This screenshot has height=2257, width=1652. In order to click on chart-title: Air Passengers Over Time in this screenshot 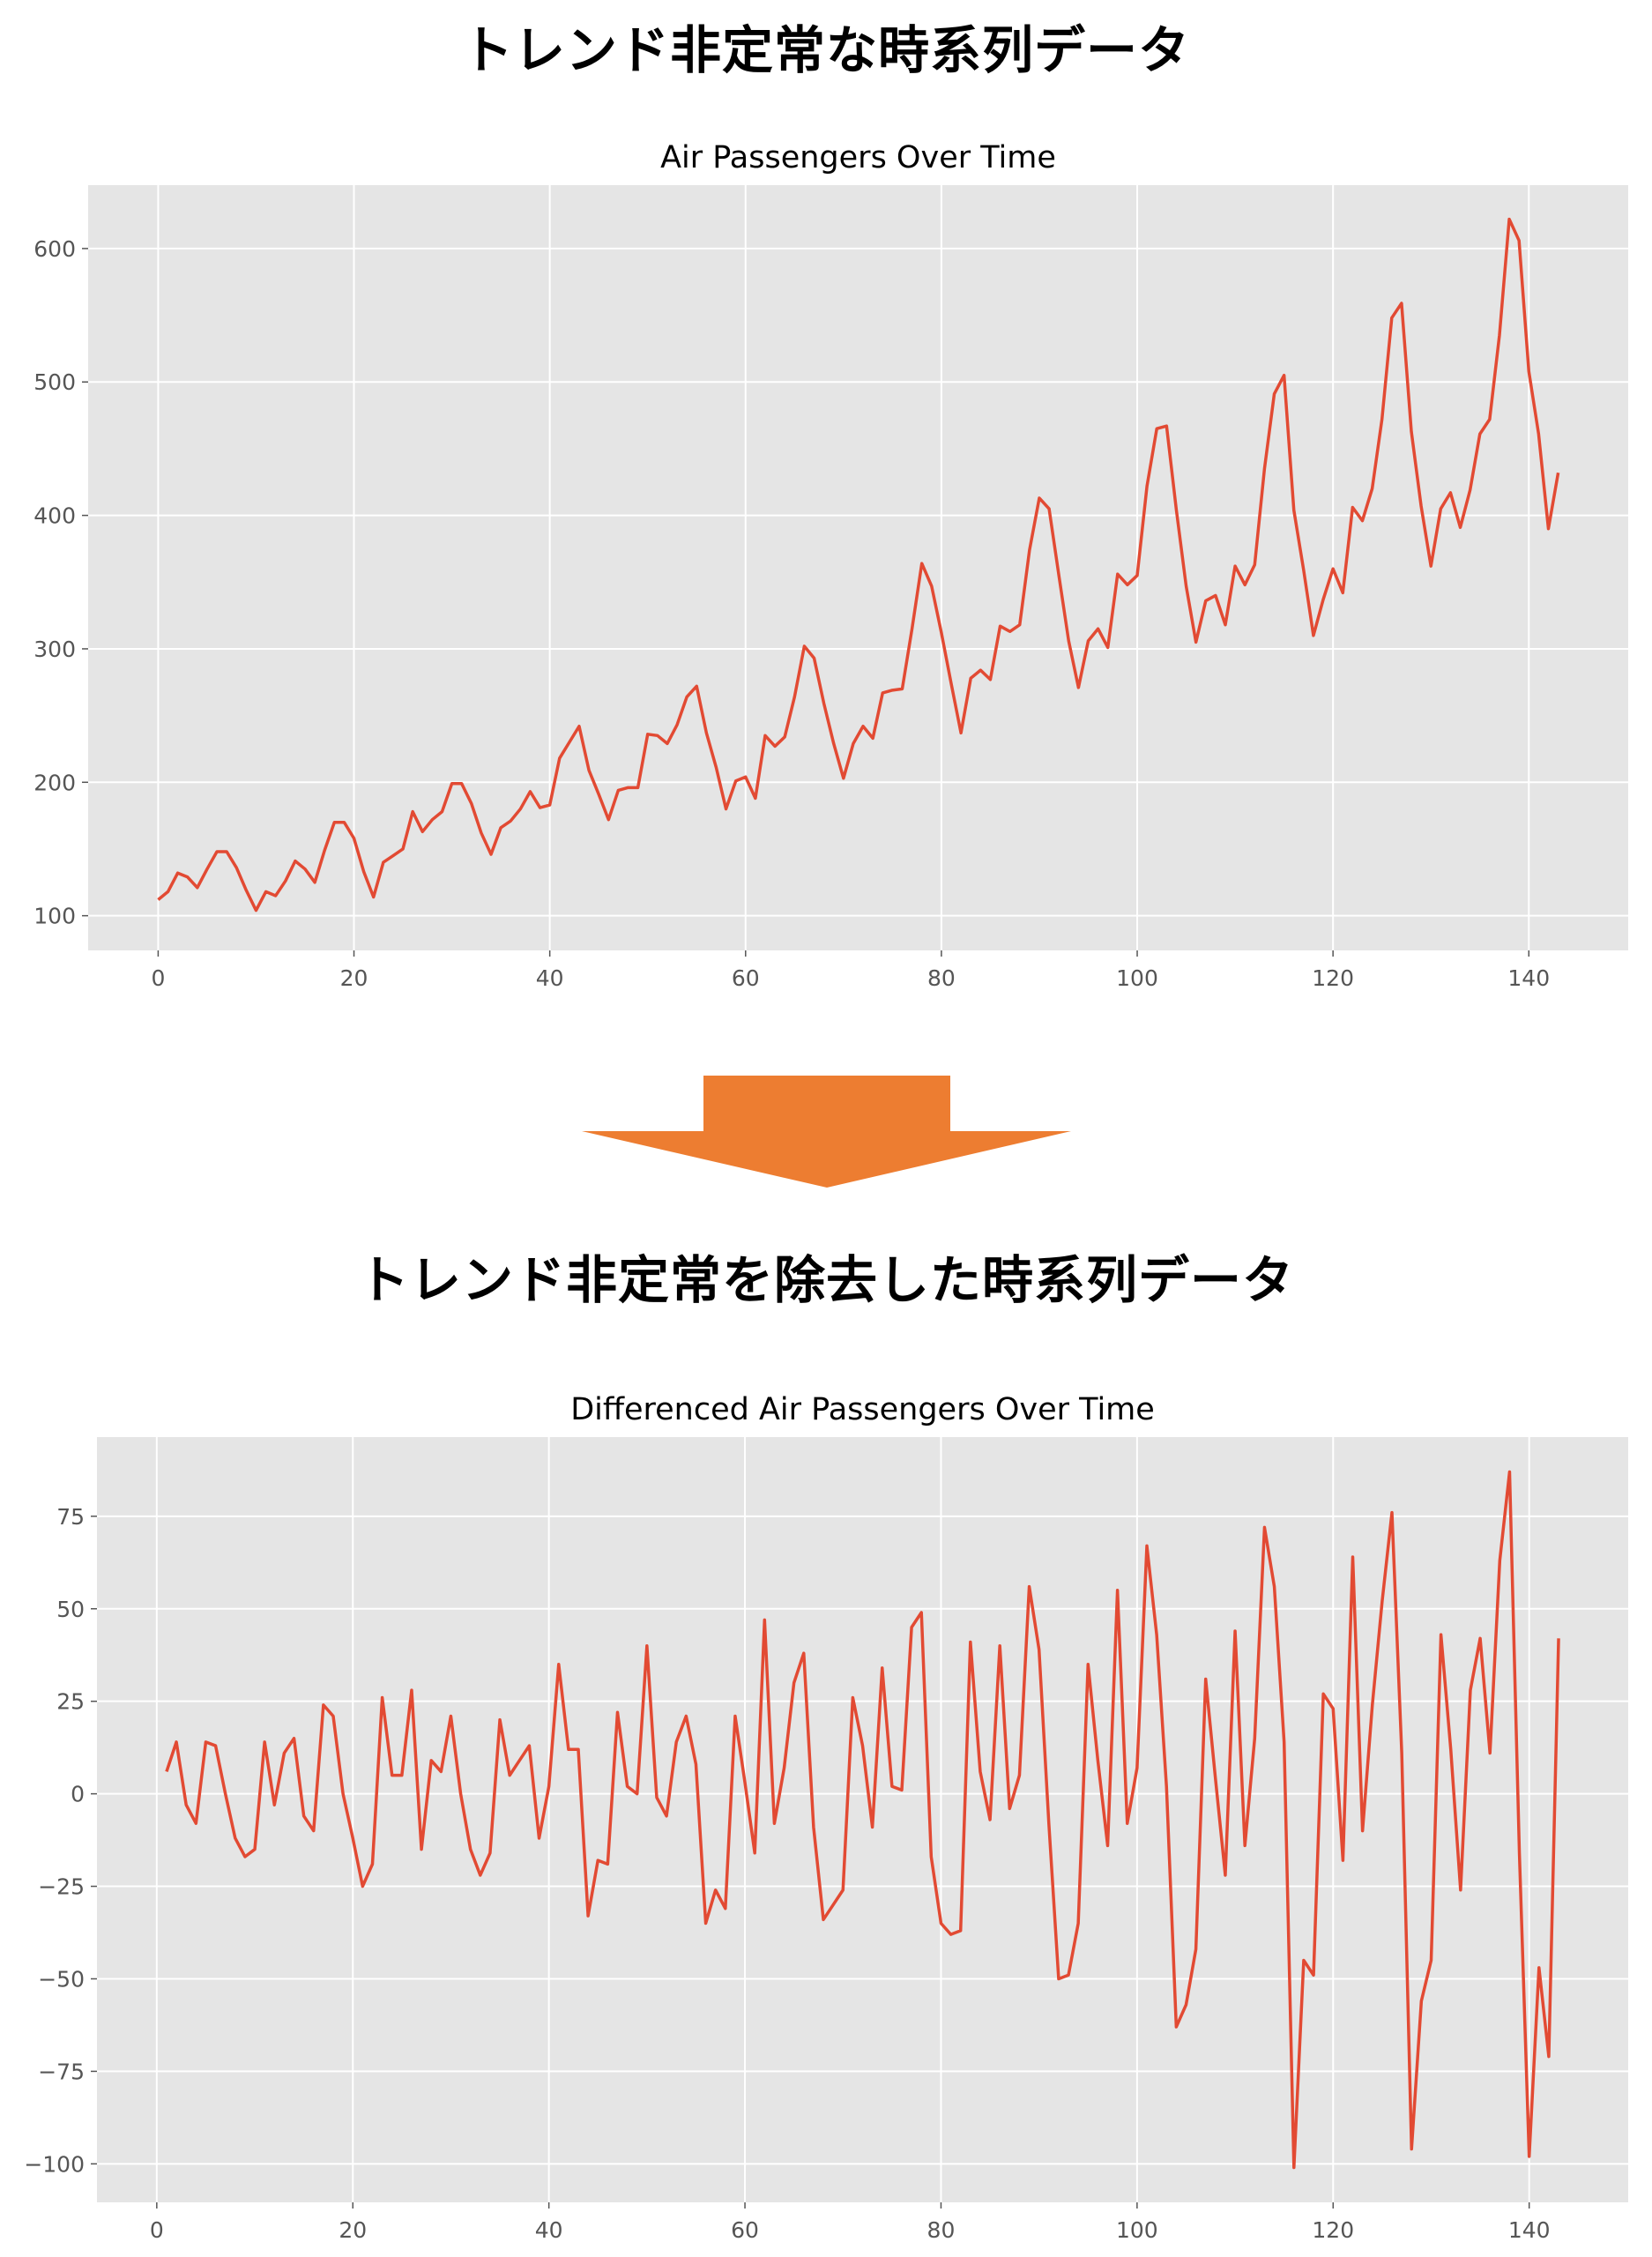, I will do `click(858, 157)`.